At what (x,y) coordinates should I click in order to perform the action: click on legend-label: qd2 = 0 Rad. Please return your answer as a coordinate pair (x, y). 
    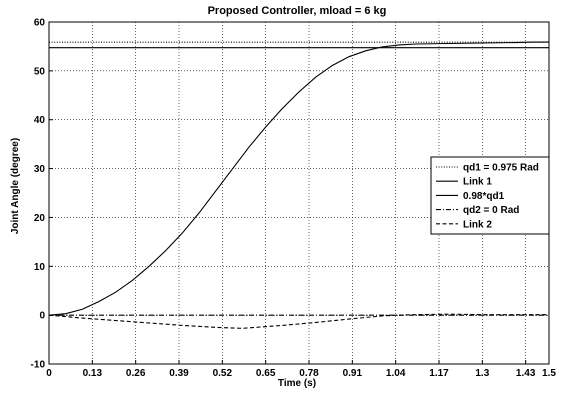
    Looking at the image, I should click on (491, 210).